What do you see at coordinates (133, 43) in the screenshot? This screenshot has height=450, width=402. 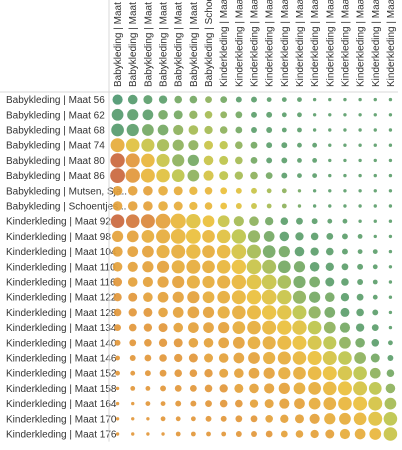 I see `column-label: Babykleding | Maat 62` at bounding box center [133, 43].